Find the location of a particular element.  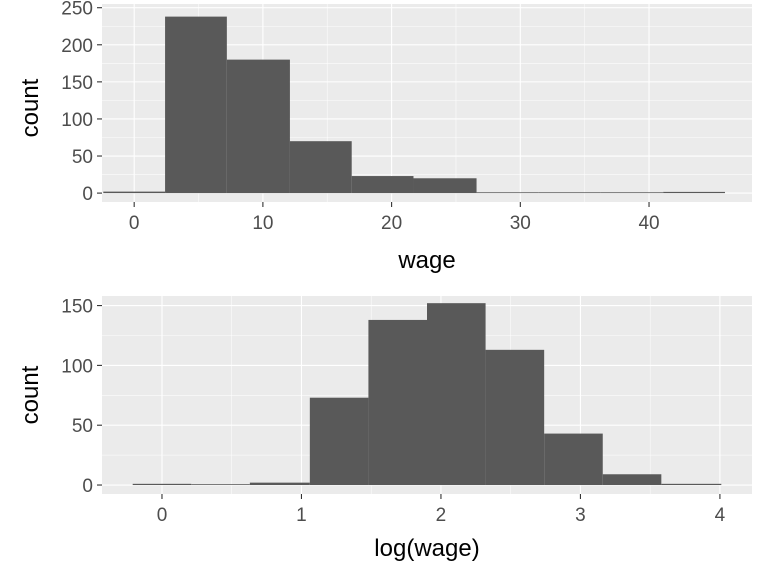

y-tick-label: 200 is located at coordinates (77, 46).